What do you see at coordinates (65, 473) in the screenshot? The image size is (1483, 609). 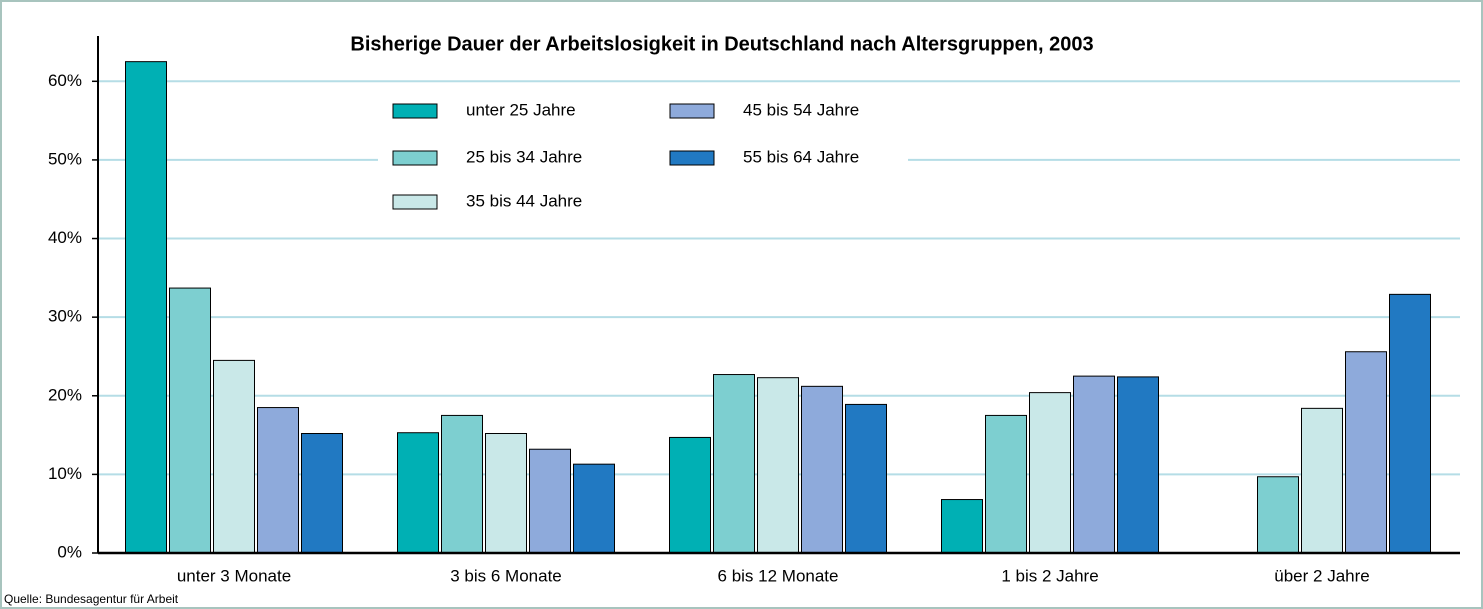 I see `y-tick-label: 10%` at bounding box center [65, 473].